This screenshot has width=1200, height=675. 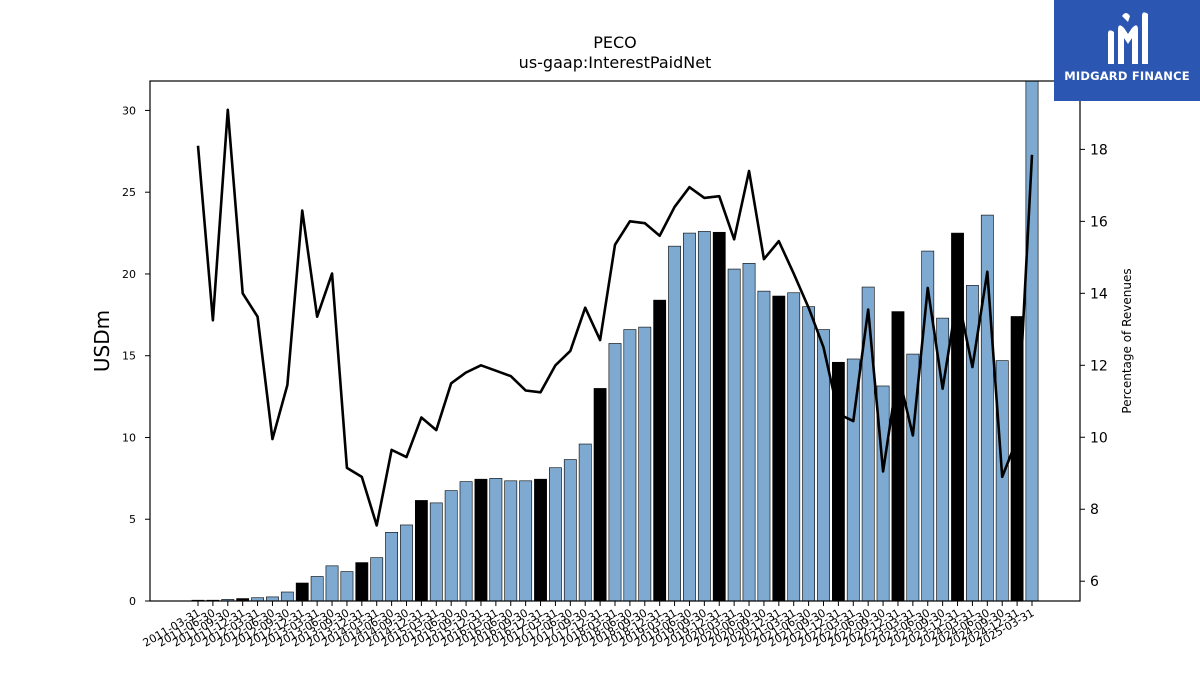 I want to click on y2-axis-label: Percentage of Revenues, so click(x=1127, y=340).